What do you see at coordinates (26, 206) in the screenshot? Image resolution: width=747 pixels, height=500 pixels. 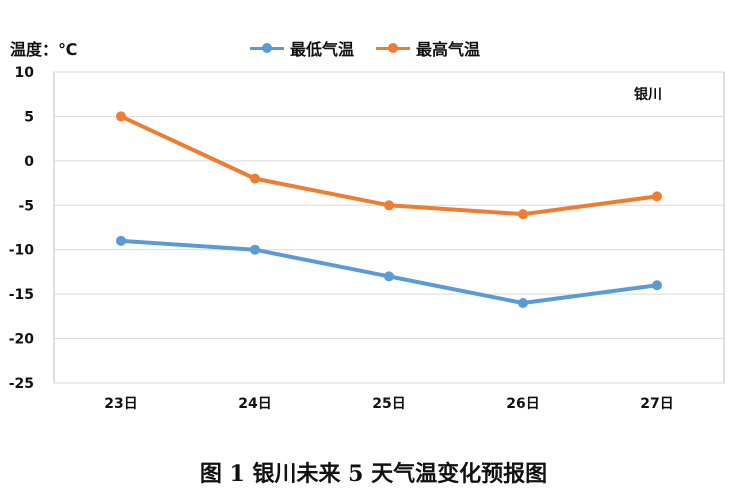 I see `y-tick-label: -5` at bounding box center [26, 206].